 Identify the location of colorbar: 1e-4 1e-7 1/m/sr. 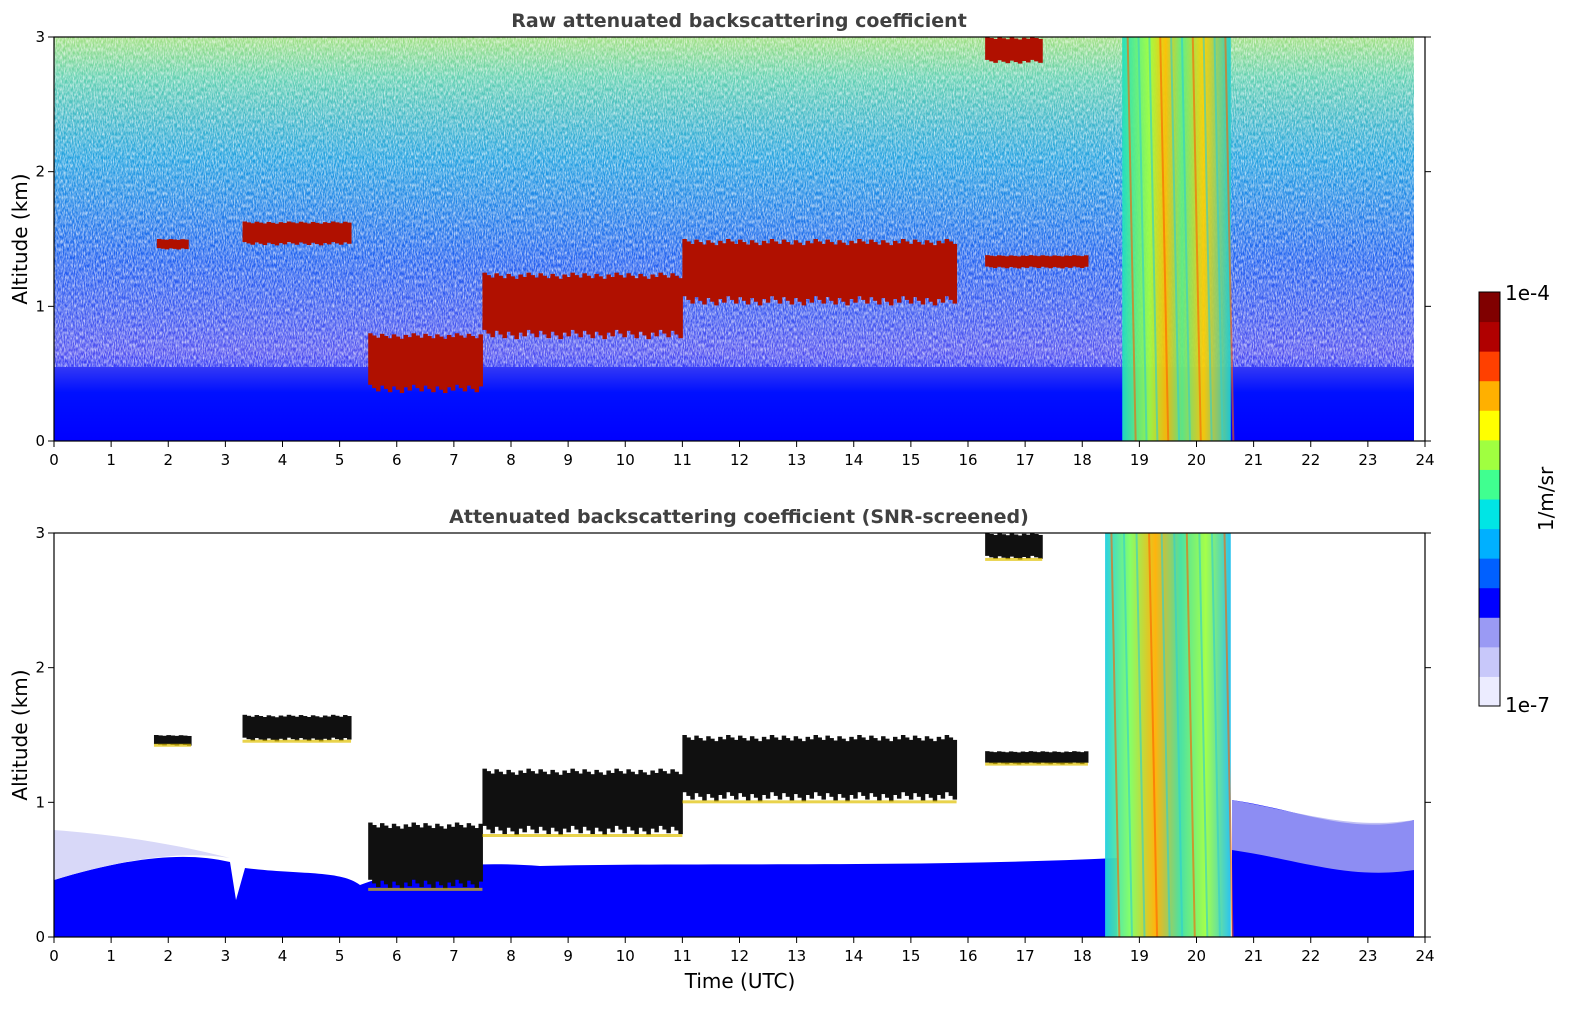
(1518, 499).